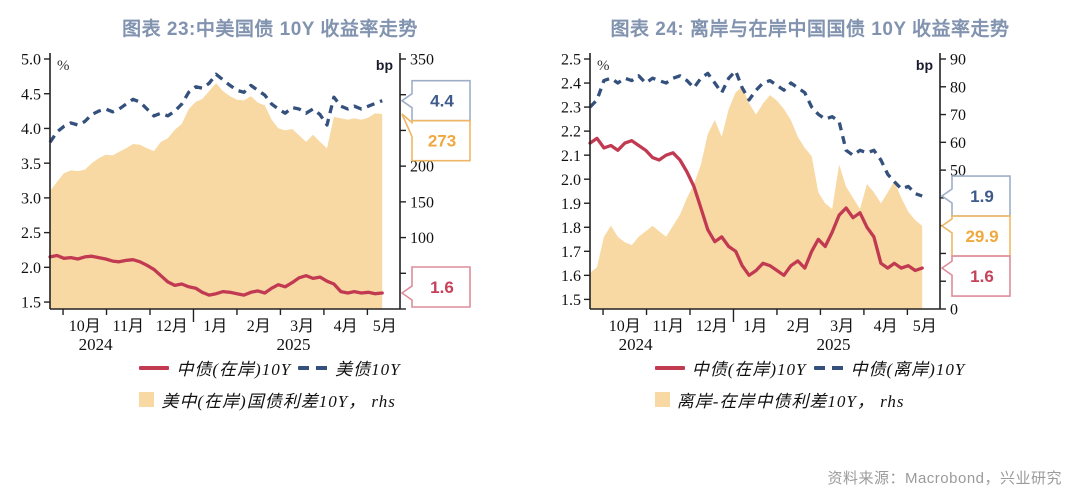  What do you see at coordinates (958, 143) in the screenshot?
I see `y-axis-right-label: 60` at bounding box center [958, 143].